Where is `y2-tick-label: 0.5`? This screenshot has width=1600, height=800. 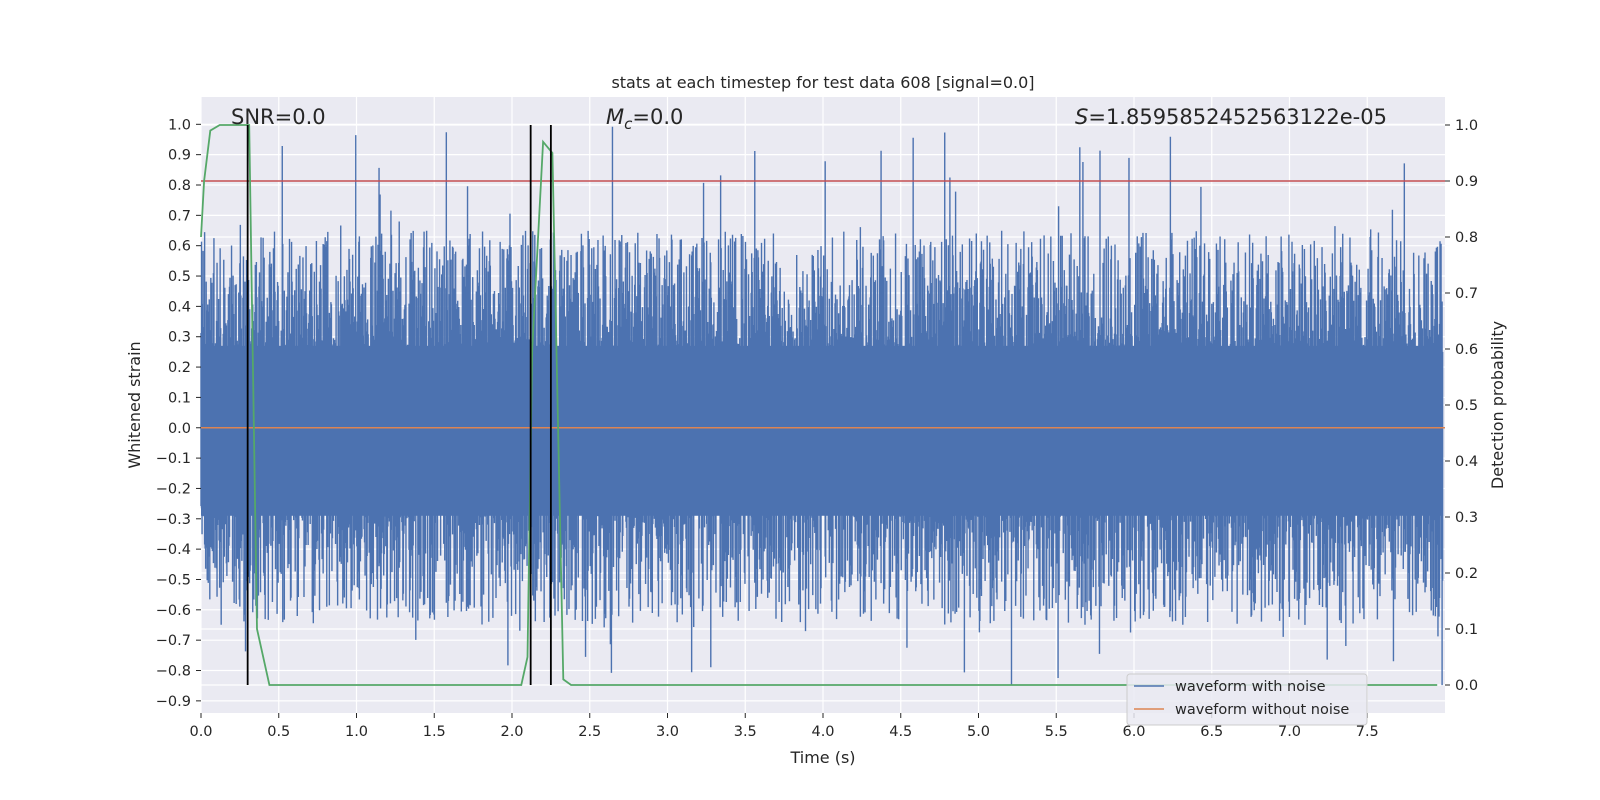
y2-tick-label: 0.5 is located at coordinates (1466, 406).